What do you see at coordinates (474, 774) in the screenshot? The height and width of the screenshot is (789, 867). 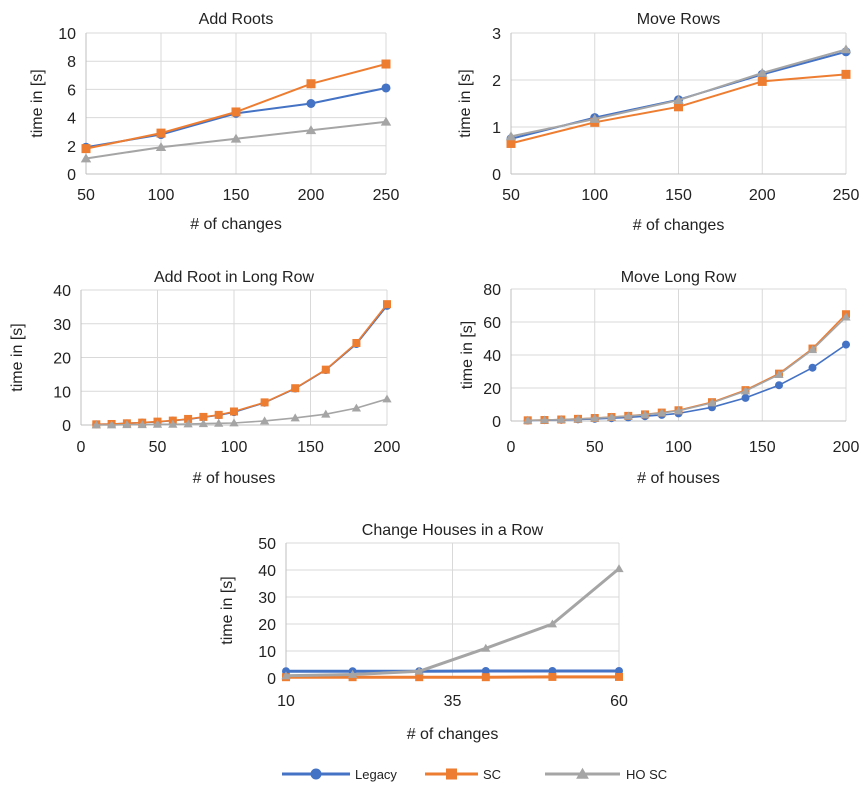 I see `legend: Legacy SC HO SC` at bounding box center [474, 774].